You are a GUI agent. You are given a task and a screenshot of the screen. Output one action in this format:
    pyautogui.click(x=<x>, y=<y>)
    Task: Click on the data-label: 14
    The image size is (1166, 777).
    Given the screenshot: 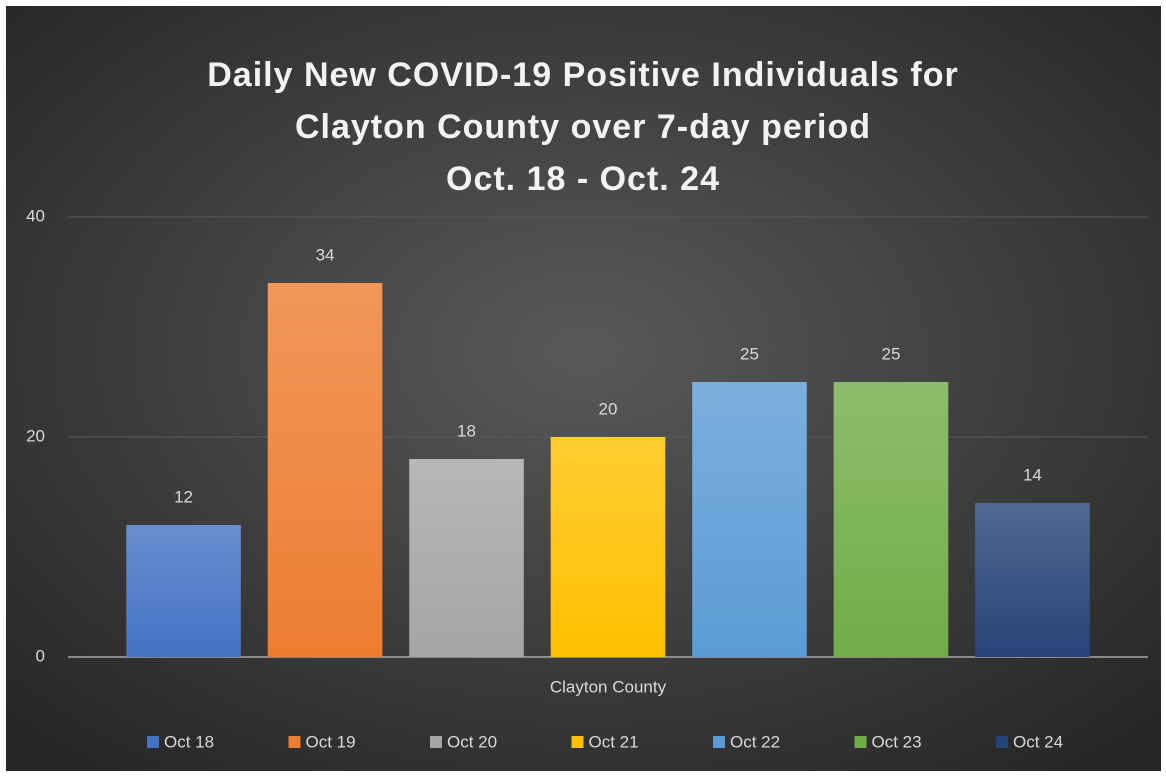 What is the action you would take?
    pyautogui.click(x=1032, y=474)
    